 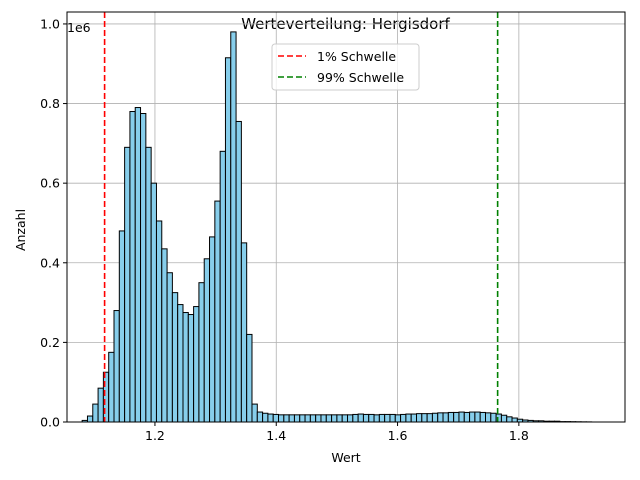 I want to click on y-multiplier-label: 1e6, so click(x=79, y=27).